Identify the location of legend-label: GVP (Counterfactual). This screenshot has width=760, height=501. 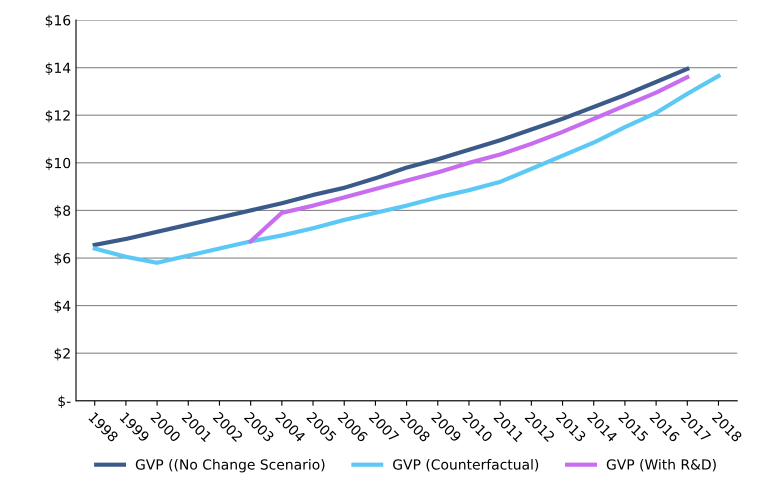
(465, 465).